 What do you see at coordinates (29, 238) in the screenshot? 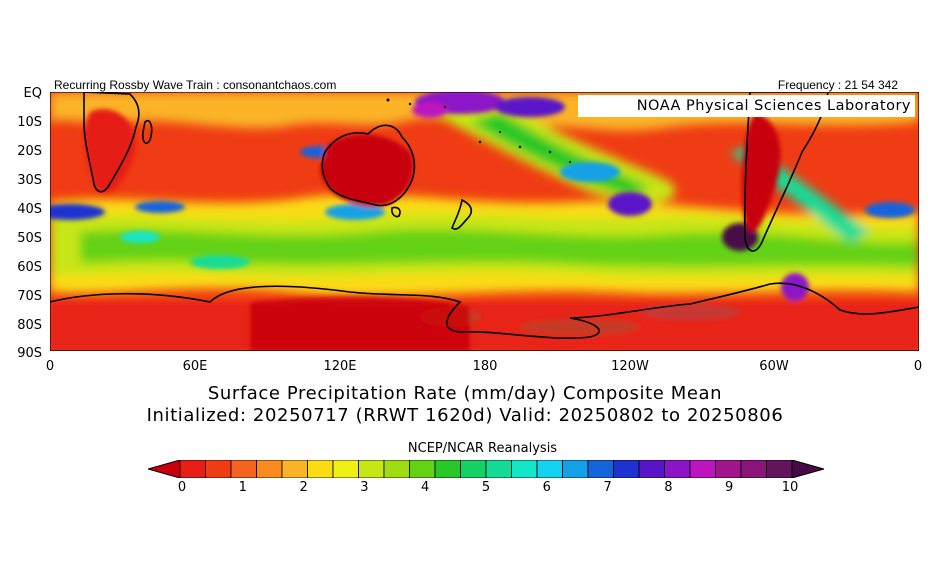
I see `lat-label-50s: 50S` at bounding box center [29, 238].